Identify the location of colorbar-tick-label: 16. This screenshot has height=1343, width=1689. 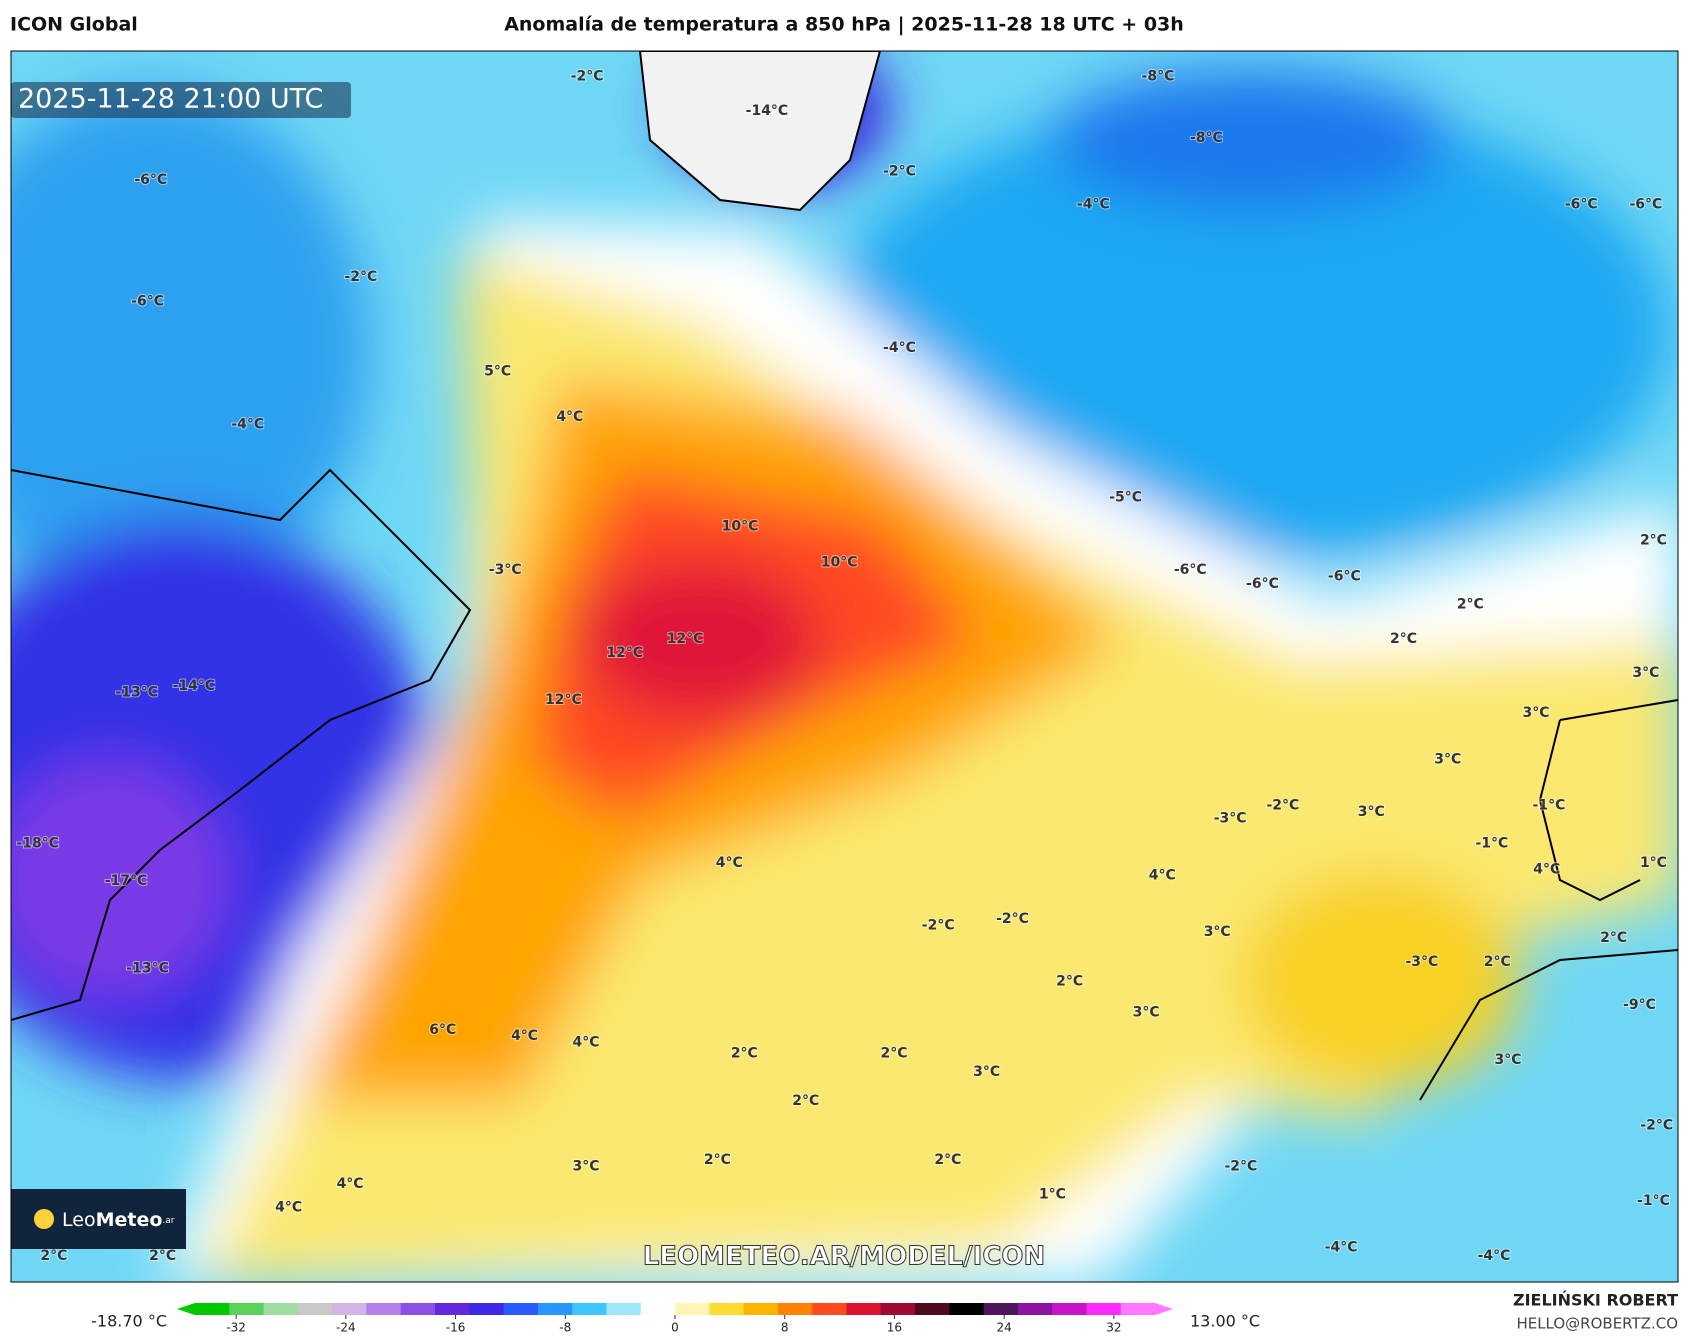
(894, 1328).